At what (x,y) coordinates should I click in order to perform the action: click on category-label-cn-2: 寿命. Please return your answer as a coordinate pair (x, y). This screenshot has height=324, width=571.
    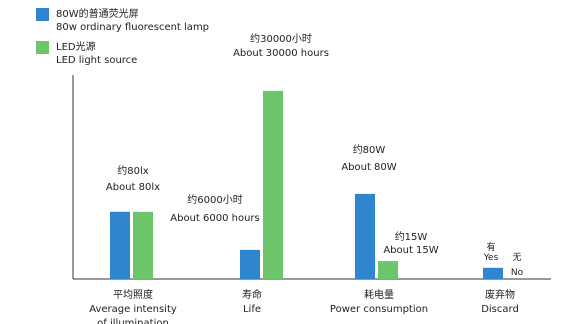
    Looking at the image, I should click on (252, 294).